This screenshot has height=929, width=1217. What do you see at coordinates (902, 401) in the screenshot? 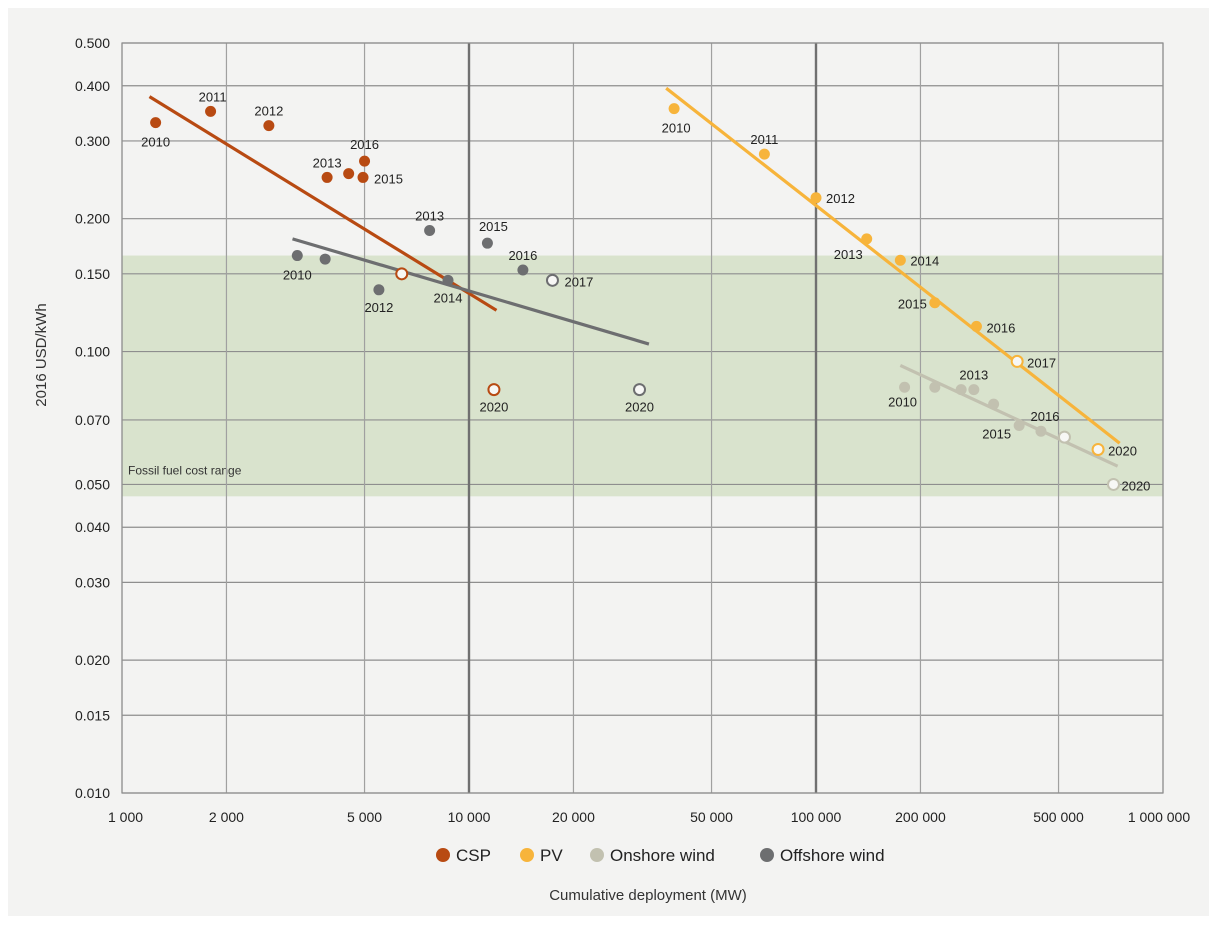
I see `onshore-wind-point-label: 2010` at bounding box center [902, 401].